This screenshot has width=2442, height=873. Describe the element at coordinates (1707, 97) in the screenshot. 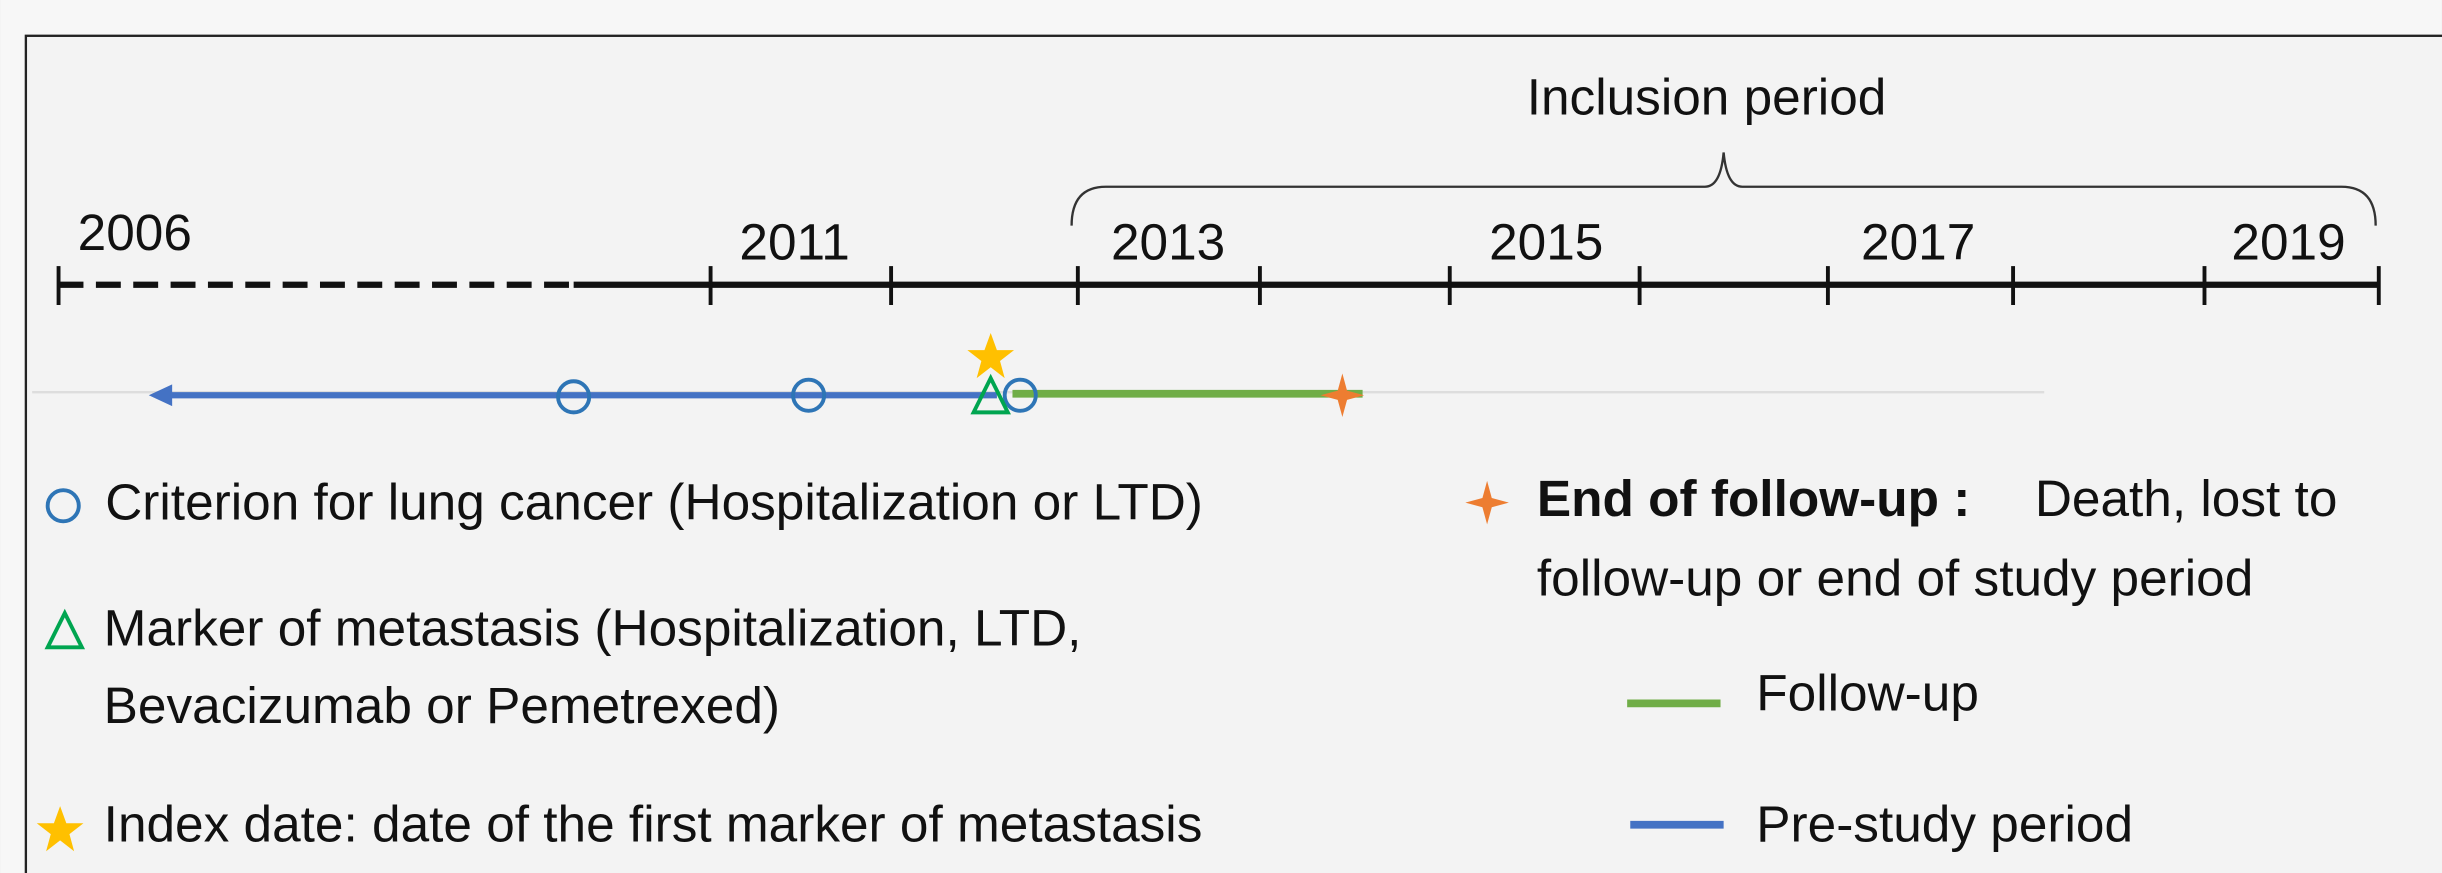

I see `inclusion-title: Inclusion period` at that location.